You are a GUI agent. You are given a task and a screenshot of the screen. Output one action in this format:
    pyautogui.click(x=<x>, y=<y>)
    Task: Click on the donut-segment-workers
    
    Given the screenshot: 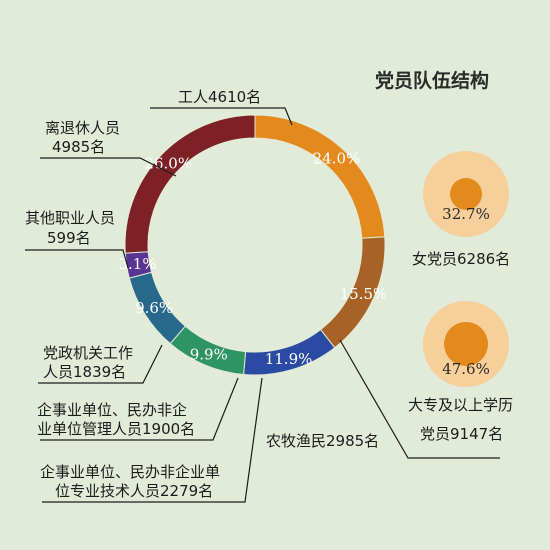 What is the action you would take?
    pyautogui.click(x=320, y=176)
    